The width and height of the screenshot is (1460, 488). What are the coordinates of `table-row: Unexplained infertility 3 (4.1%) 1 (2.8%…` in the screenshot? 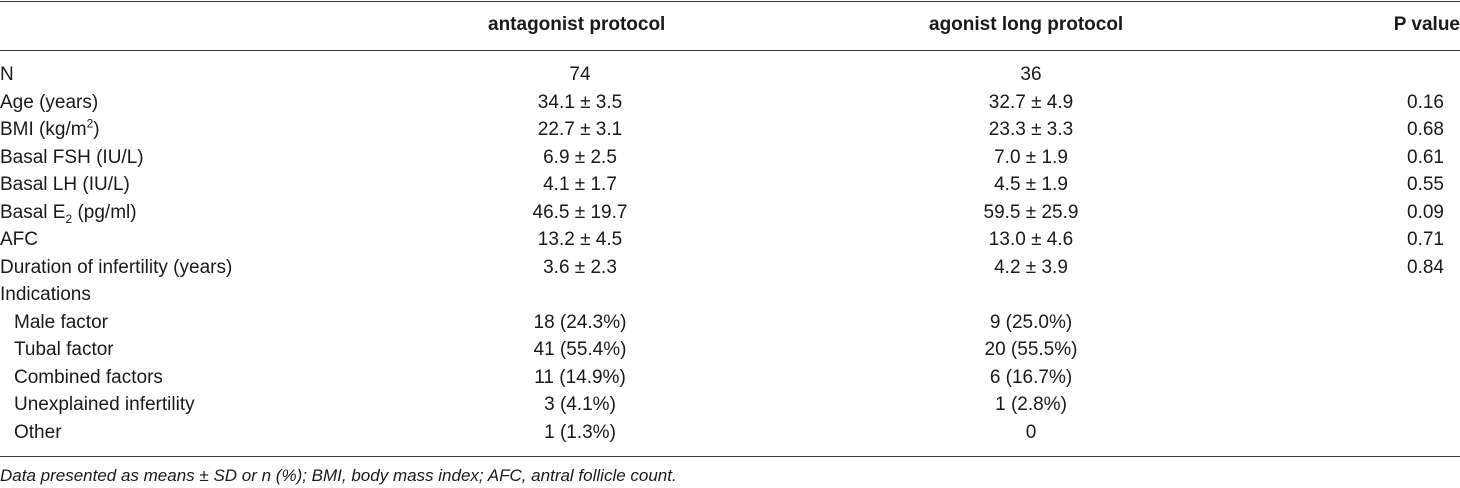 It's located at (730, 408).